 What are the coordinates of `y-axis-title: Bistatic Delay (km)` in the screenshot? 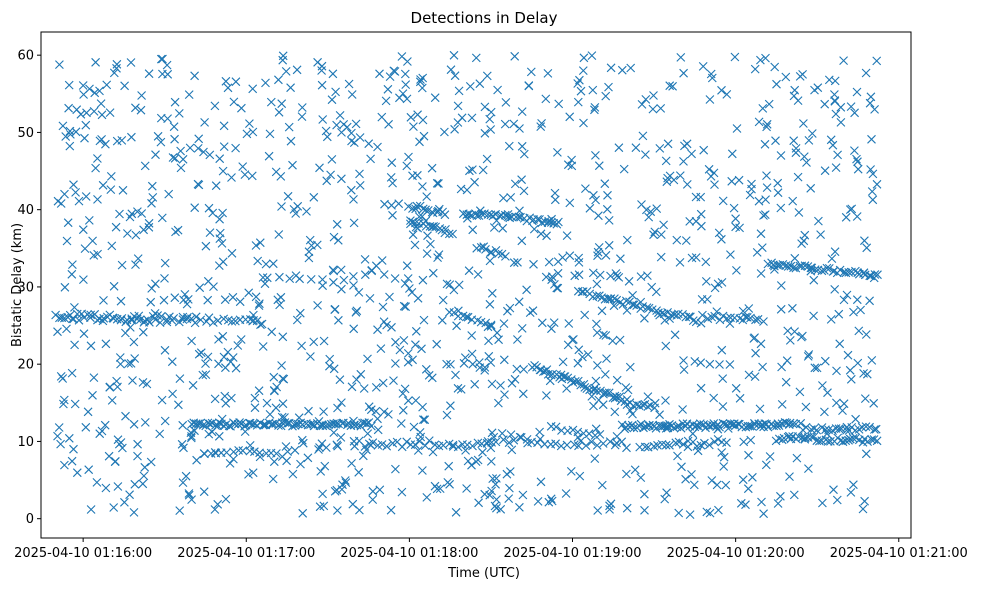 It's located at (17, 285).